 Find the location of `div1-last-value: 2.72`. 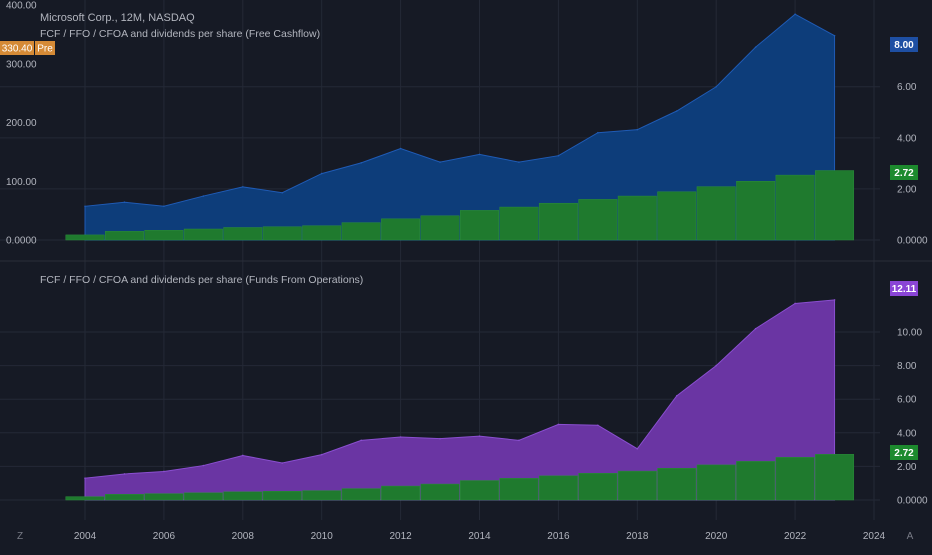

div1-last-value: 2.72 is located at coordinates (904, 173).